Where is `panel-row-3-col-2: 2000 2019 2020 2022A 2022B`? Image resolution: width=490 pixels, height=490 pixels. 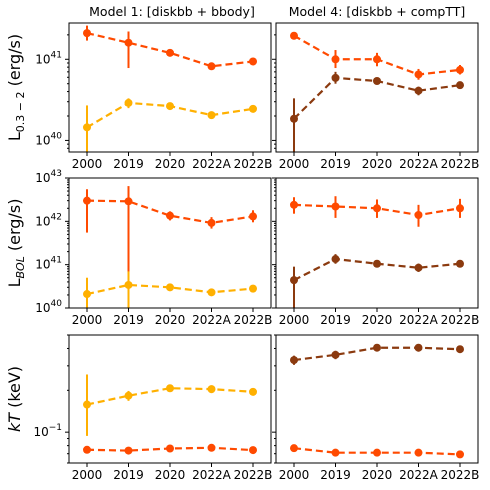 panel-row-3-col-2: 2000 2019 2020 2022A 2022B is located at coordinates (376, 408).